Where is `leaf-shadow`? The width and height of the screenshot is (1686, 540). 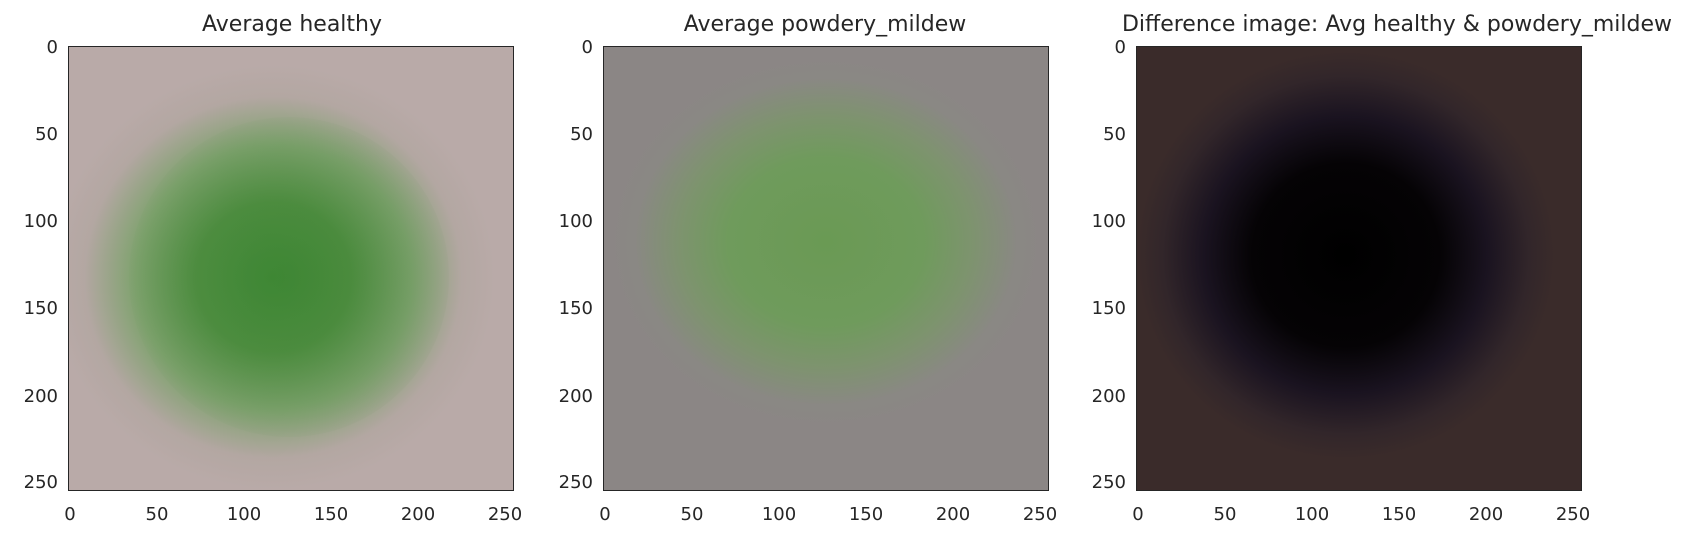 leaf-shadow is located at coordinates (289, 277).